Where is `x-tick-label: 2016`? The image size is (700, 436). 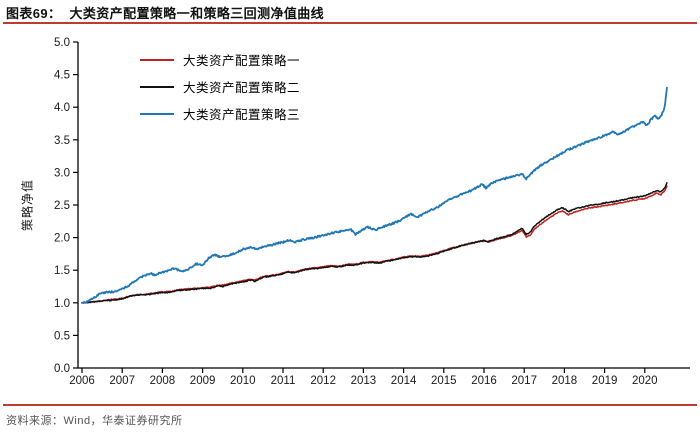 x-tick-label: 2016 is located at coordinates (484, 381).